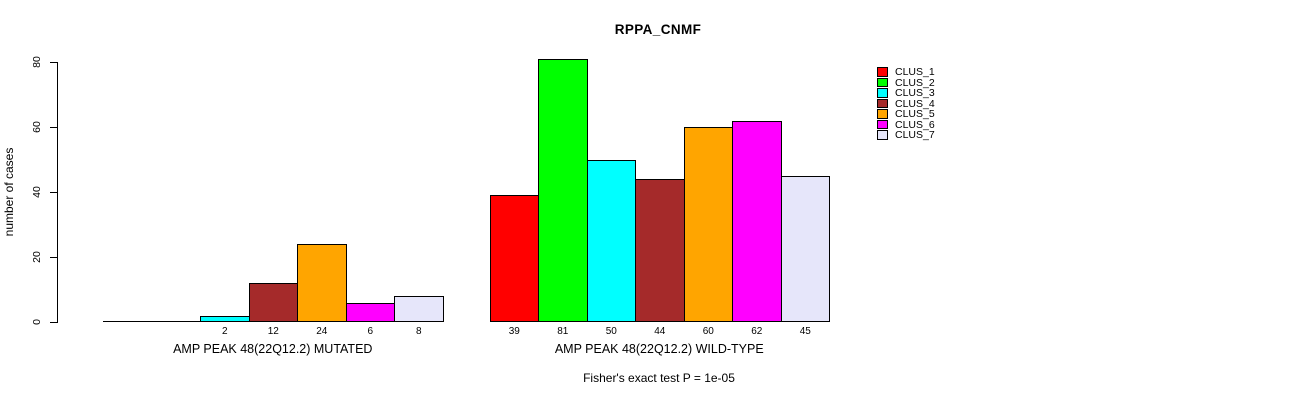  I want to click on x-group-label-mutated: AMP PEAK 48(22Q12.2) MUTATED, so click(273, 349).